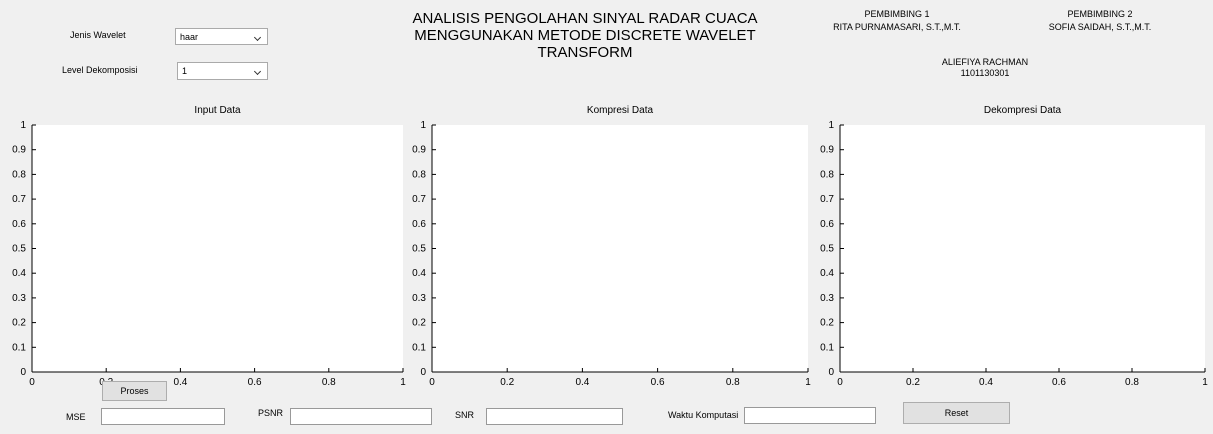 Image resolution: width=1213 pixels, height=434 pixels. Describe the element at coordinates (897, 14) in the screenshot. I see `advisor1-role: PEMBIMBING 1` at that location.